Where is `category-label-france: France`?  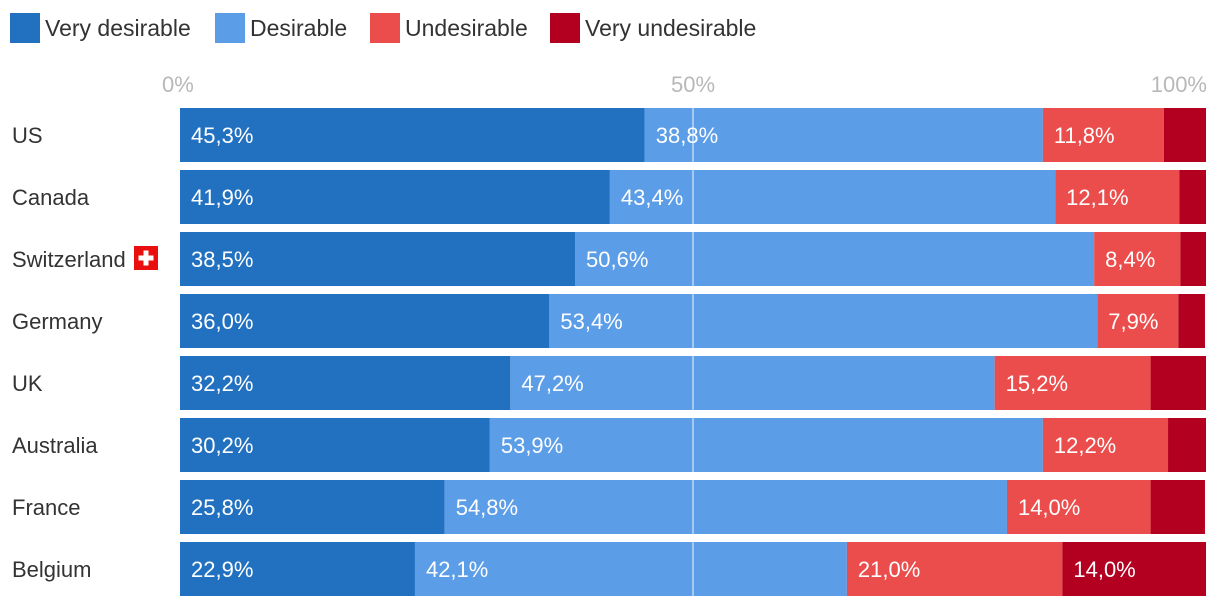
category-label-france: France is located at coordinates (46, 507).